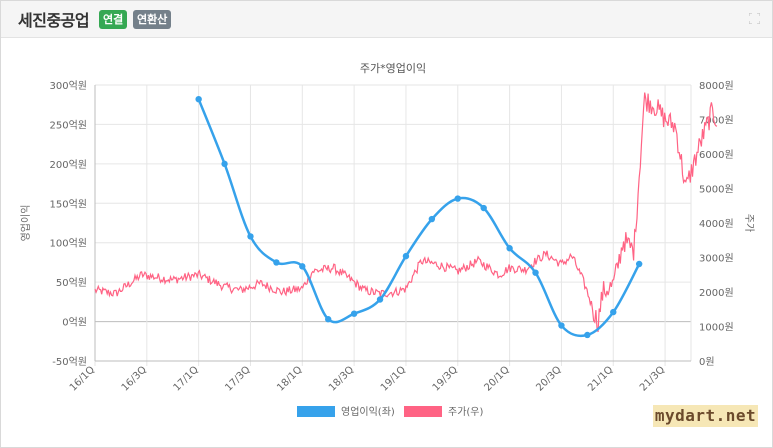  I want to click on right-axis-title: 주가, so click(749, 223).